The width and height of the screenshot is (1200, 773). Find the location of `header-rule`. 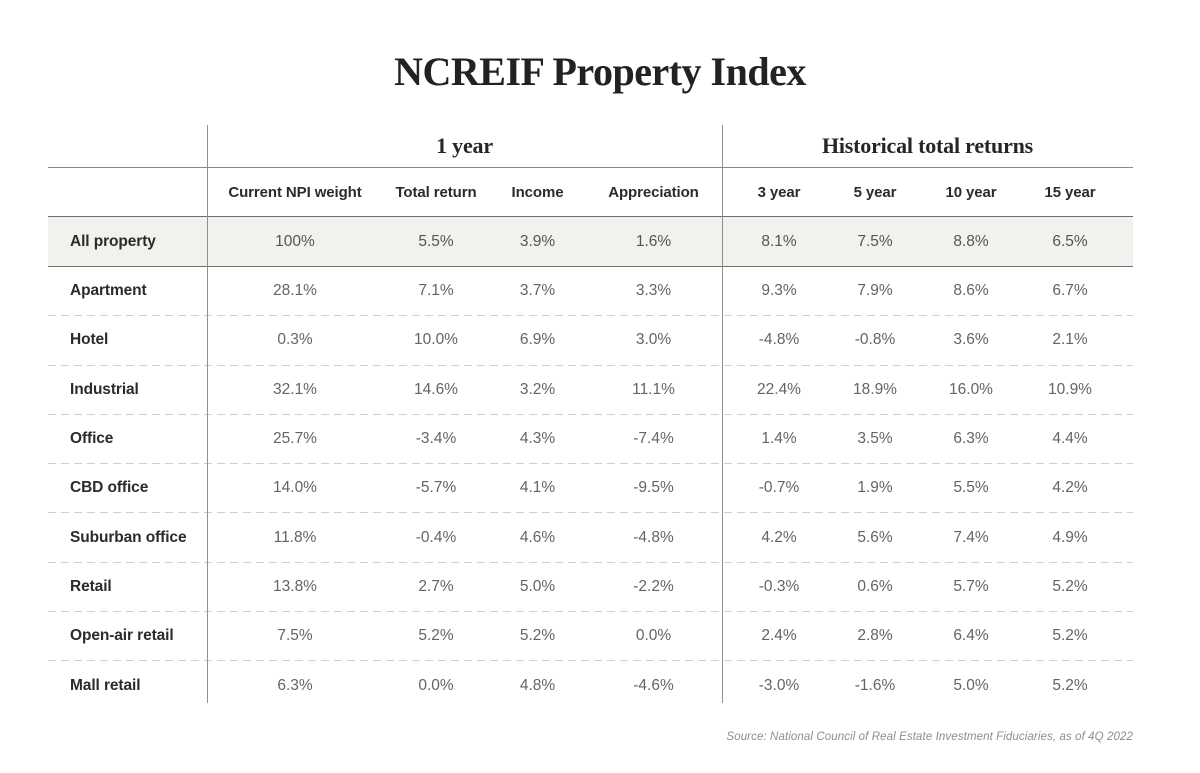

header-rule is located at coordinates (590, 216).